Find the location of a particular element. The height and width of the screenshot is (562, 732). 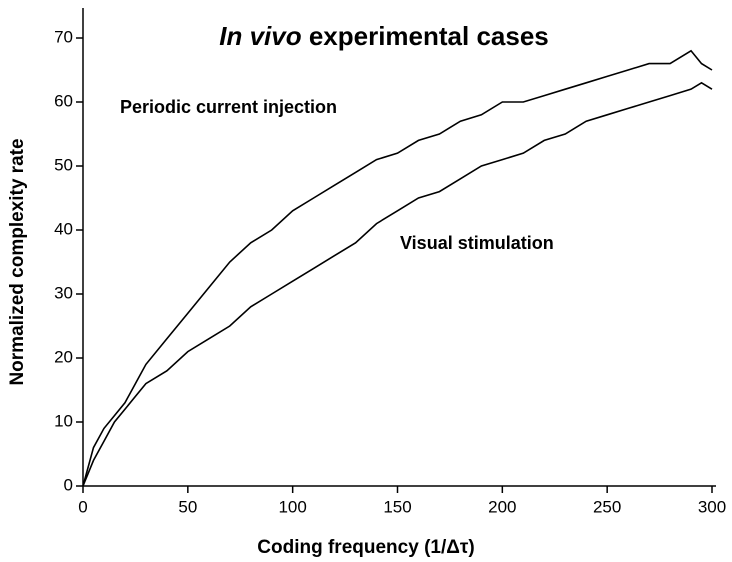

x-tick-label: 200 is located at coordinates (502, 506).